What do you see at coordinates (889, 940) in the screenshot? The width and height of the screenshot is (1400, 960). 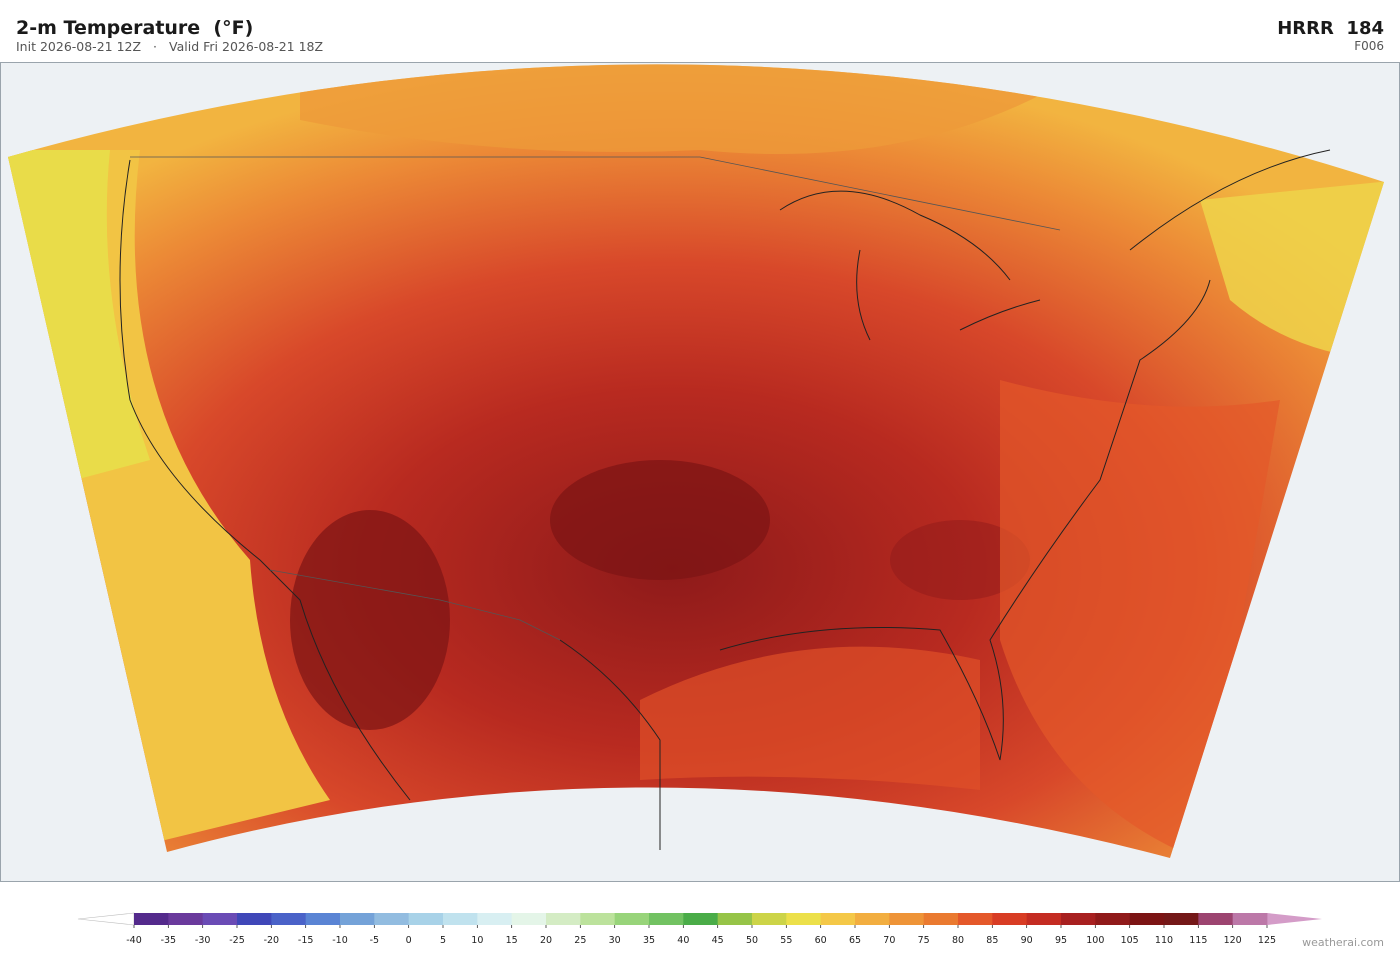 I see `colorbar-tick-label: 70` at bounding box center [889, 940].